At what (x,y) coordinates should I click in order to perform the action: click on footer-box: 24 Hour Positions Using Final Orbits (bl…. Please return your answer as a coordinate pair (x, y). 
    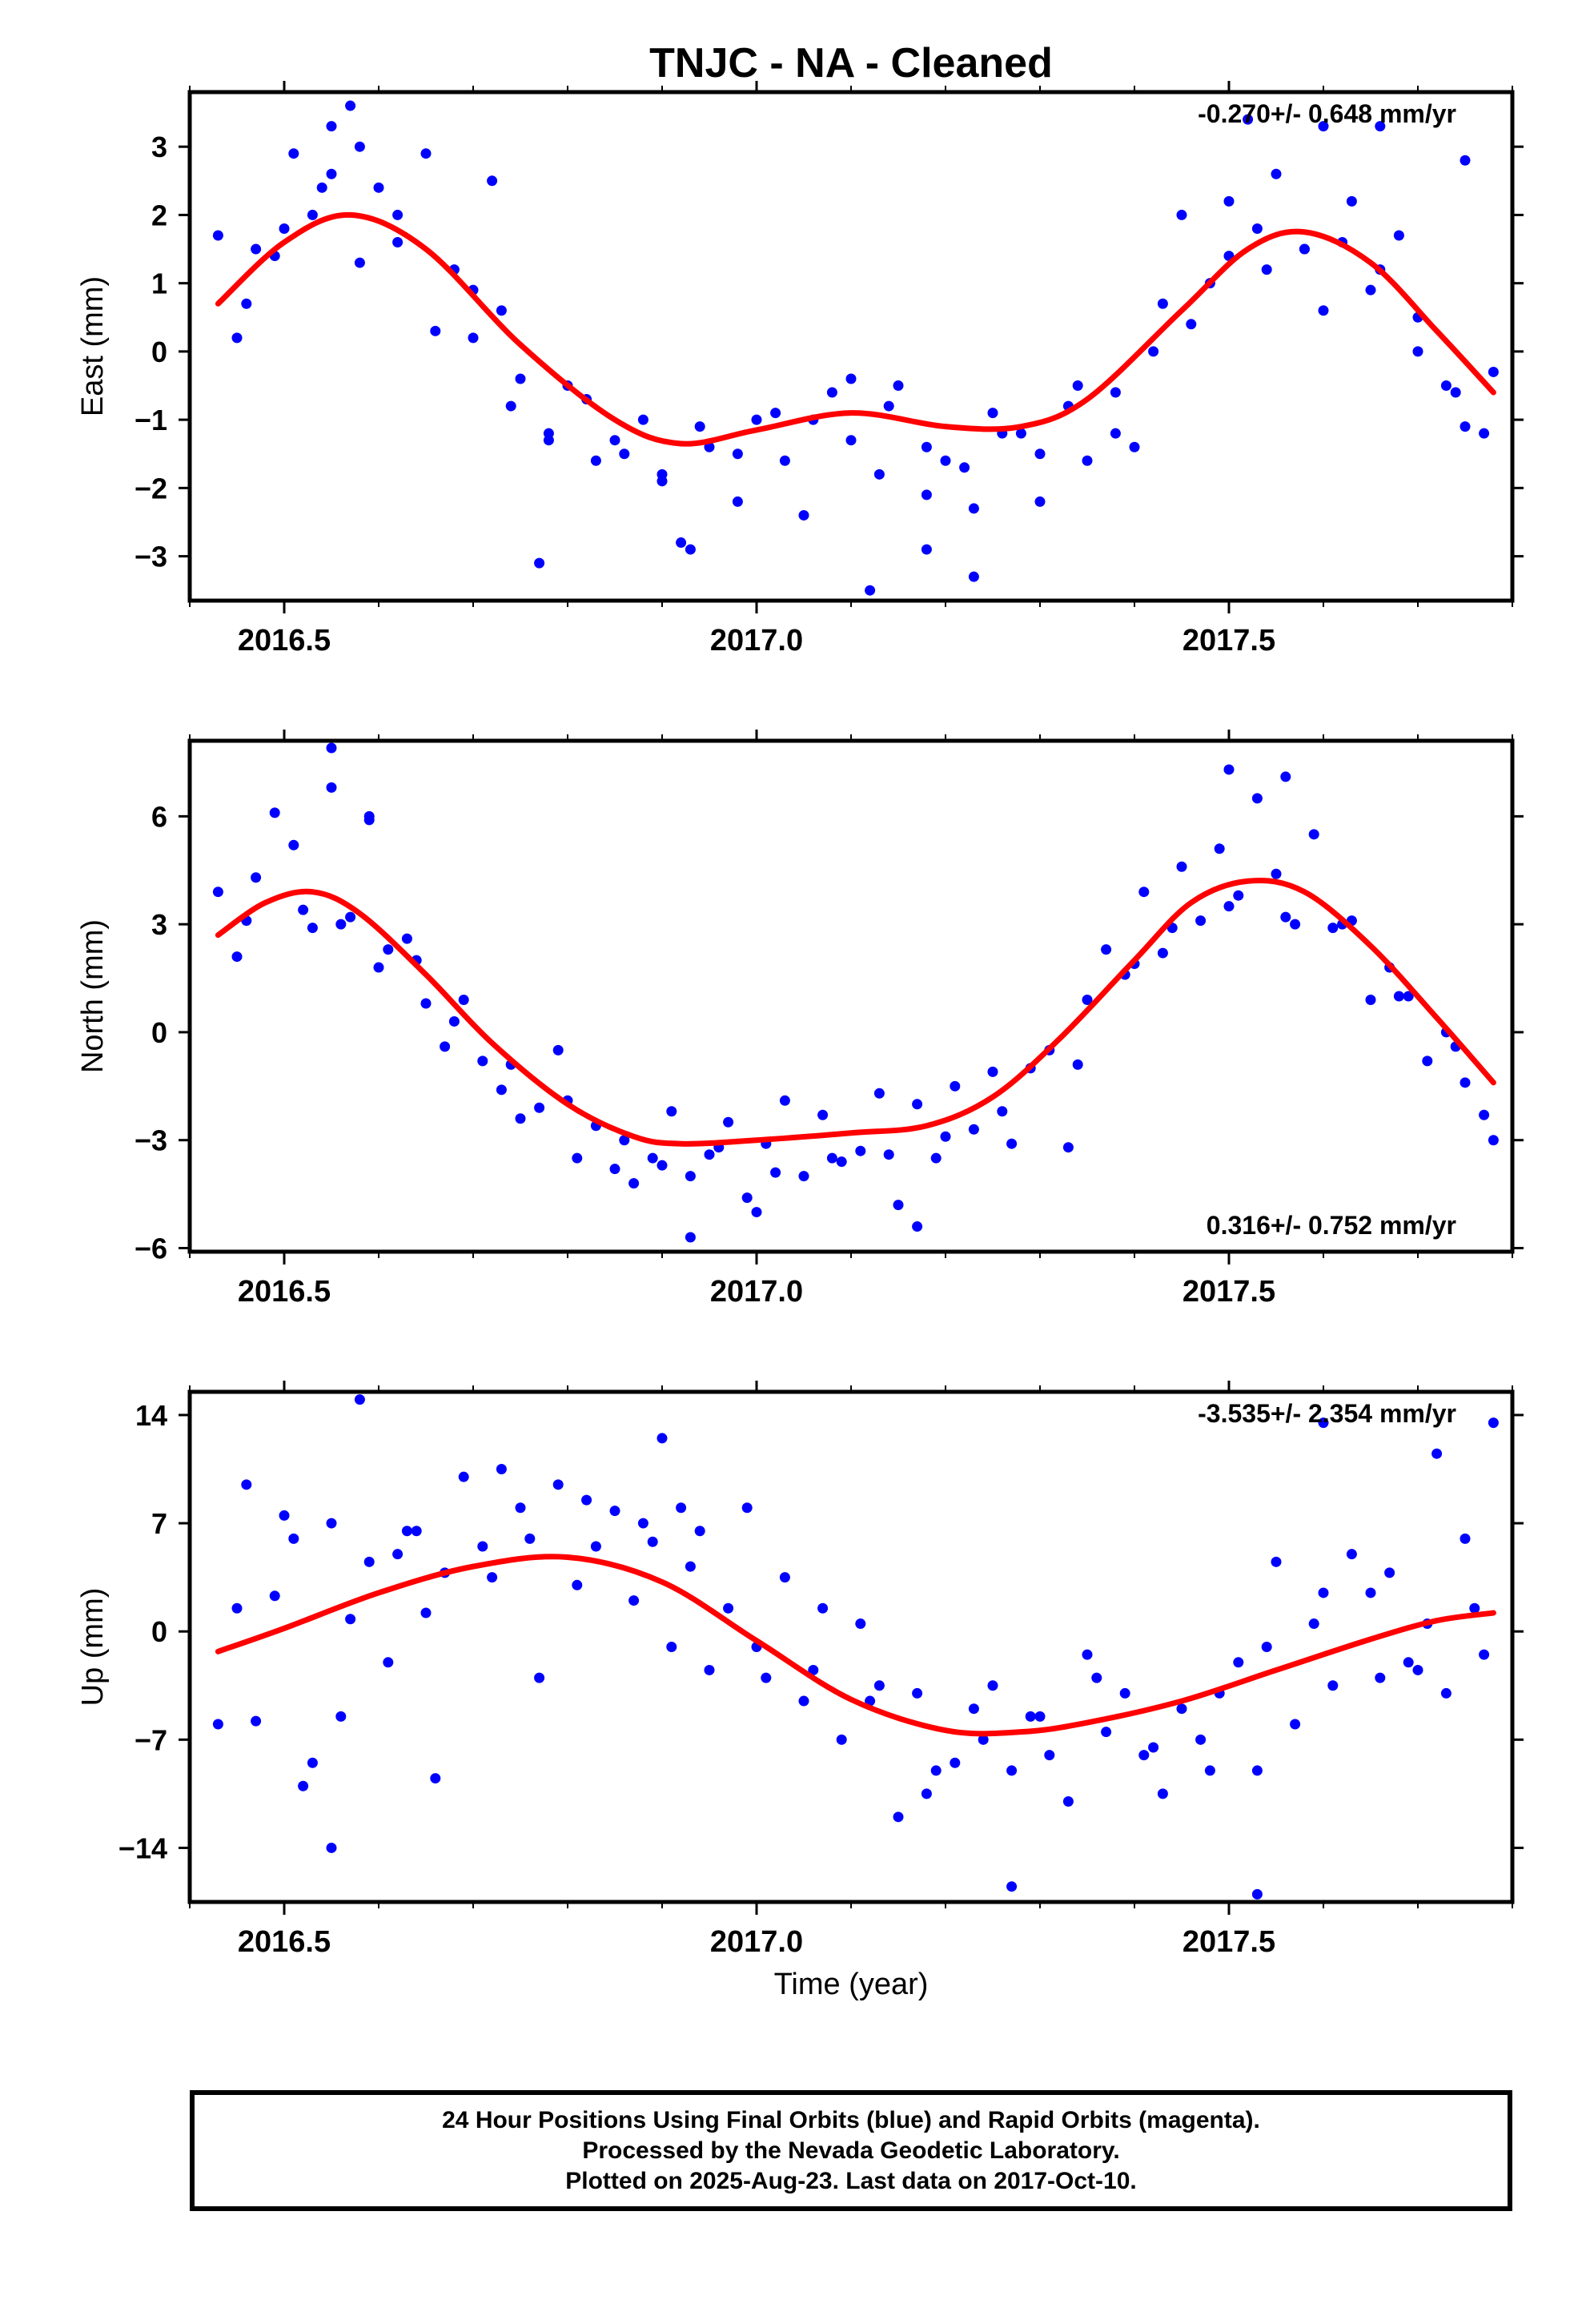
    Looking at the image, I should click on (851, 2150).